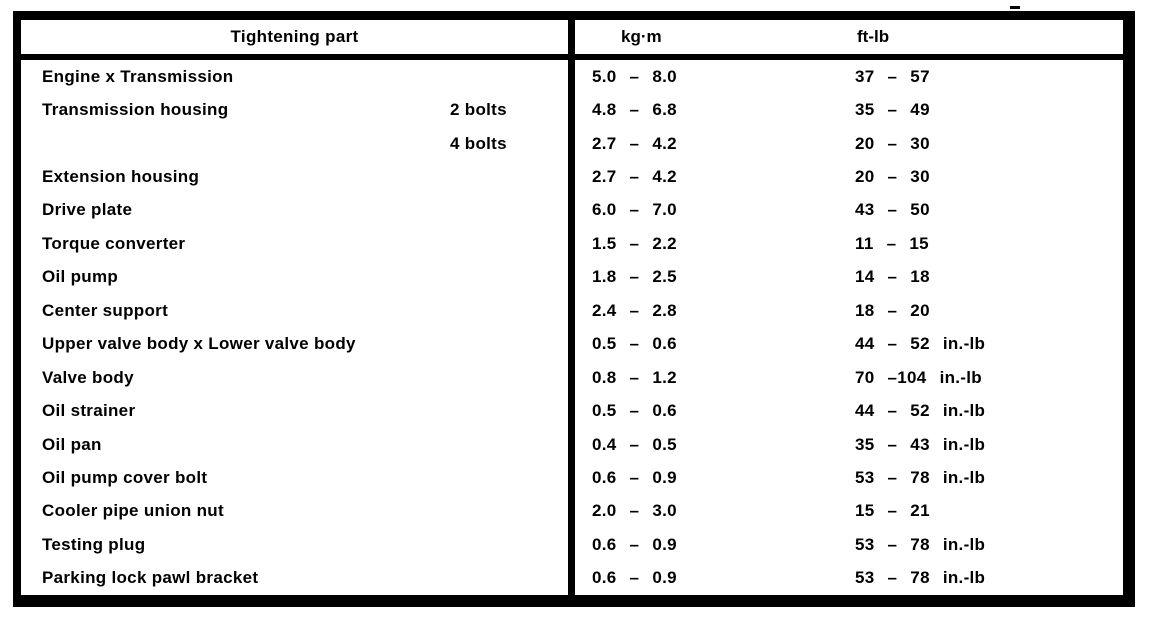 The image size is (1152, 624). What do you see at coordinates (634, 310) in the screenshot?
I see `kgm-value: 2.4 – 2.8` at bounding box center [634, 310].